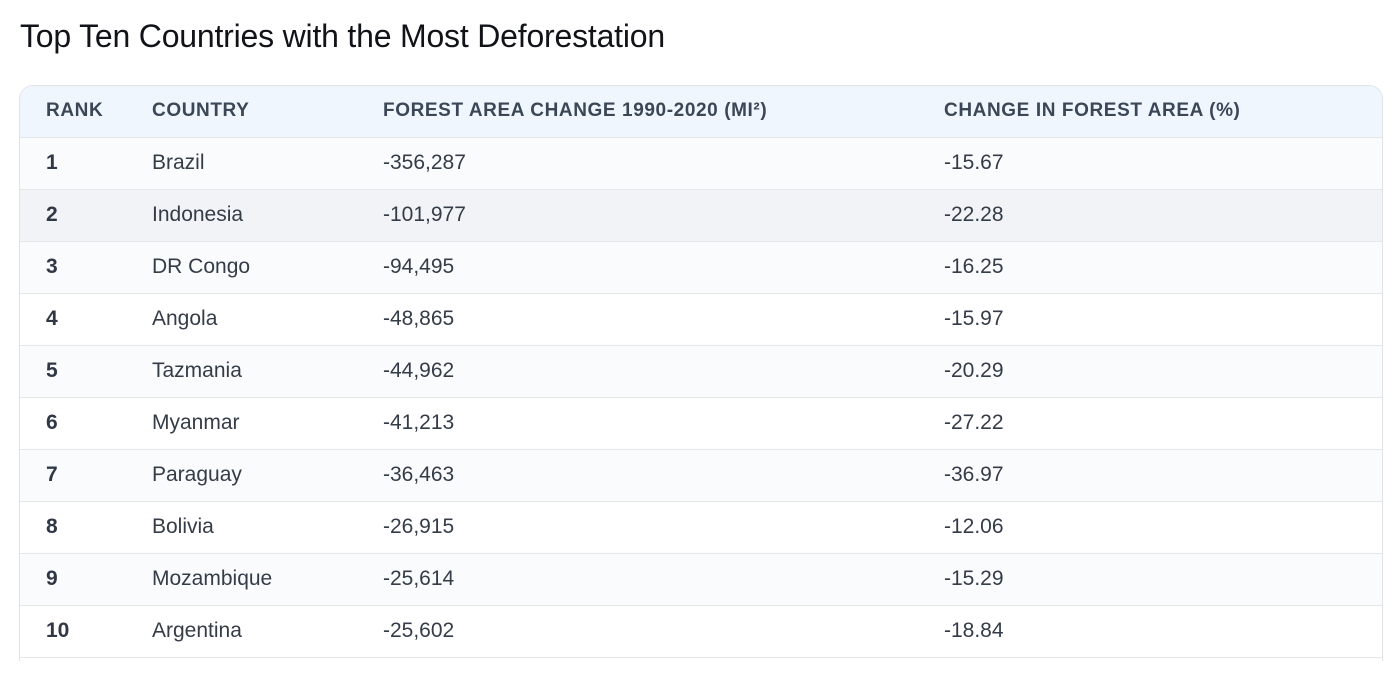 The width and height of the screenshot is (1400, 696). What do you see at coordinates (86, 163) in the screenshot?
I see `rank-cell: 1` at bounding box center [86, 163].